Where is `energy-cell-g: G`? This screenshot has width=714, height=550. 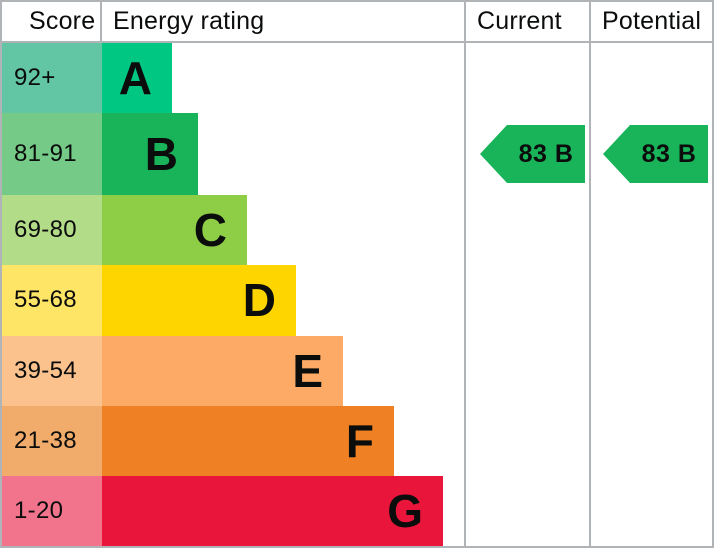 energy-cell-g: G is located at coordinates (284, 510).